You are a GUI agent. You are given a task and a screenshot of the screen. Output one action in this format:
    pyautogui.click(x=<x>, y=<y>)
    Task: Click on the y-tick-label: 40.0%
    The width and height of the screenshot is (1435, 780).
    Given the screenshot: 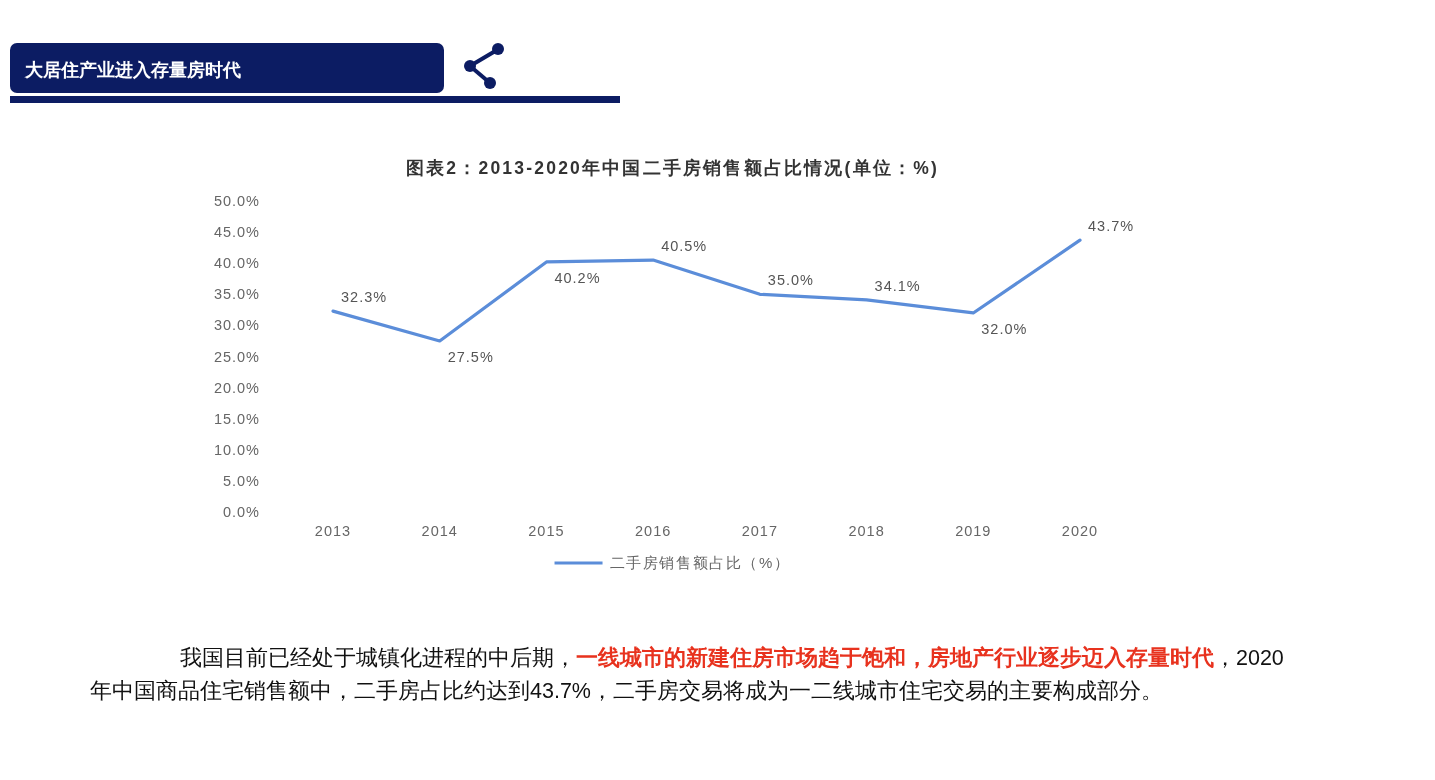 What is the action you would take?
    pyautogui.click(x=236, y=263)
    